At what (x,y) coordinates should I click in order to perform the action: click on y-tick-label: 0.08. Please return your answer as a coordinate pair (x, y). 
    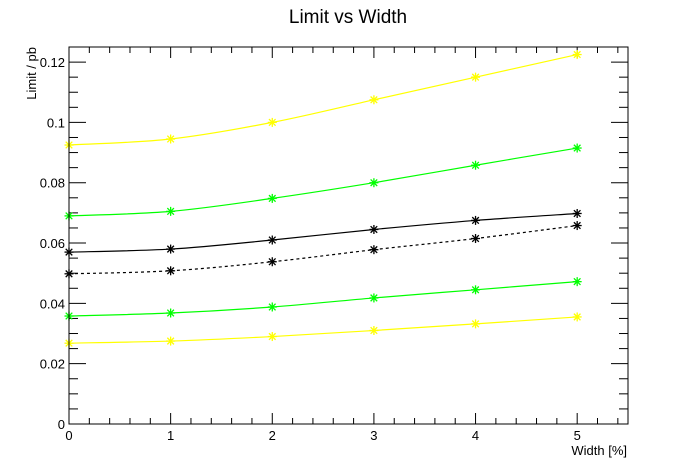
    Looking at the image, I should click on (52, 183).